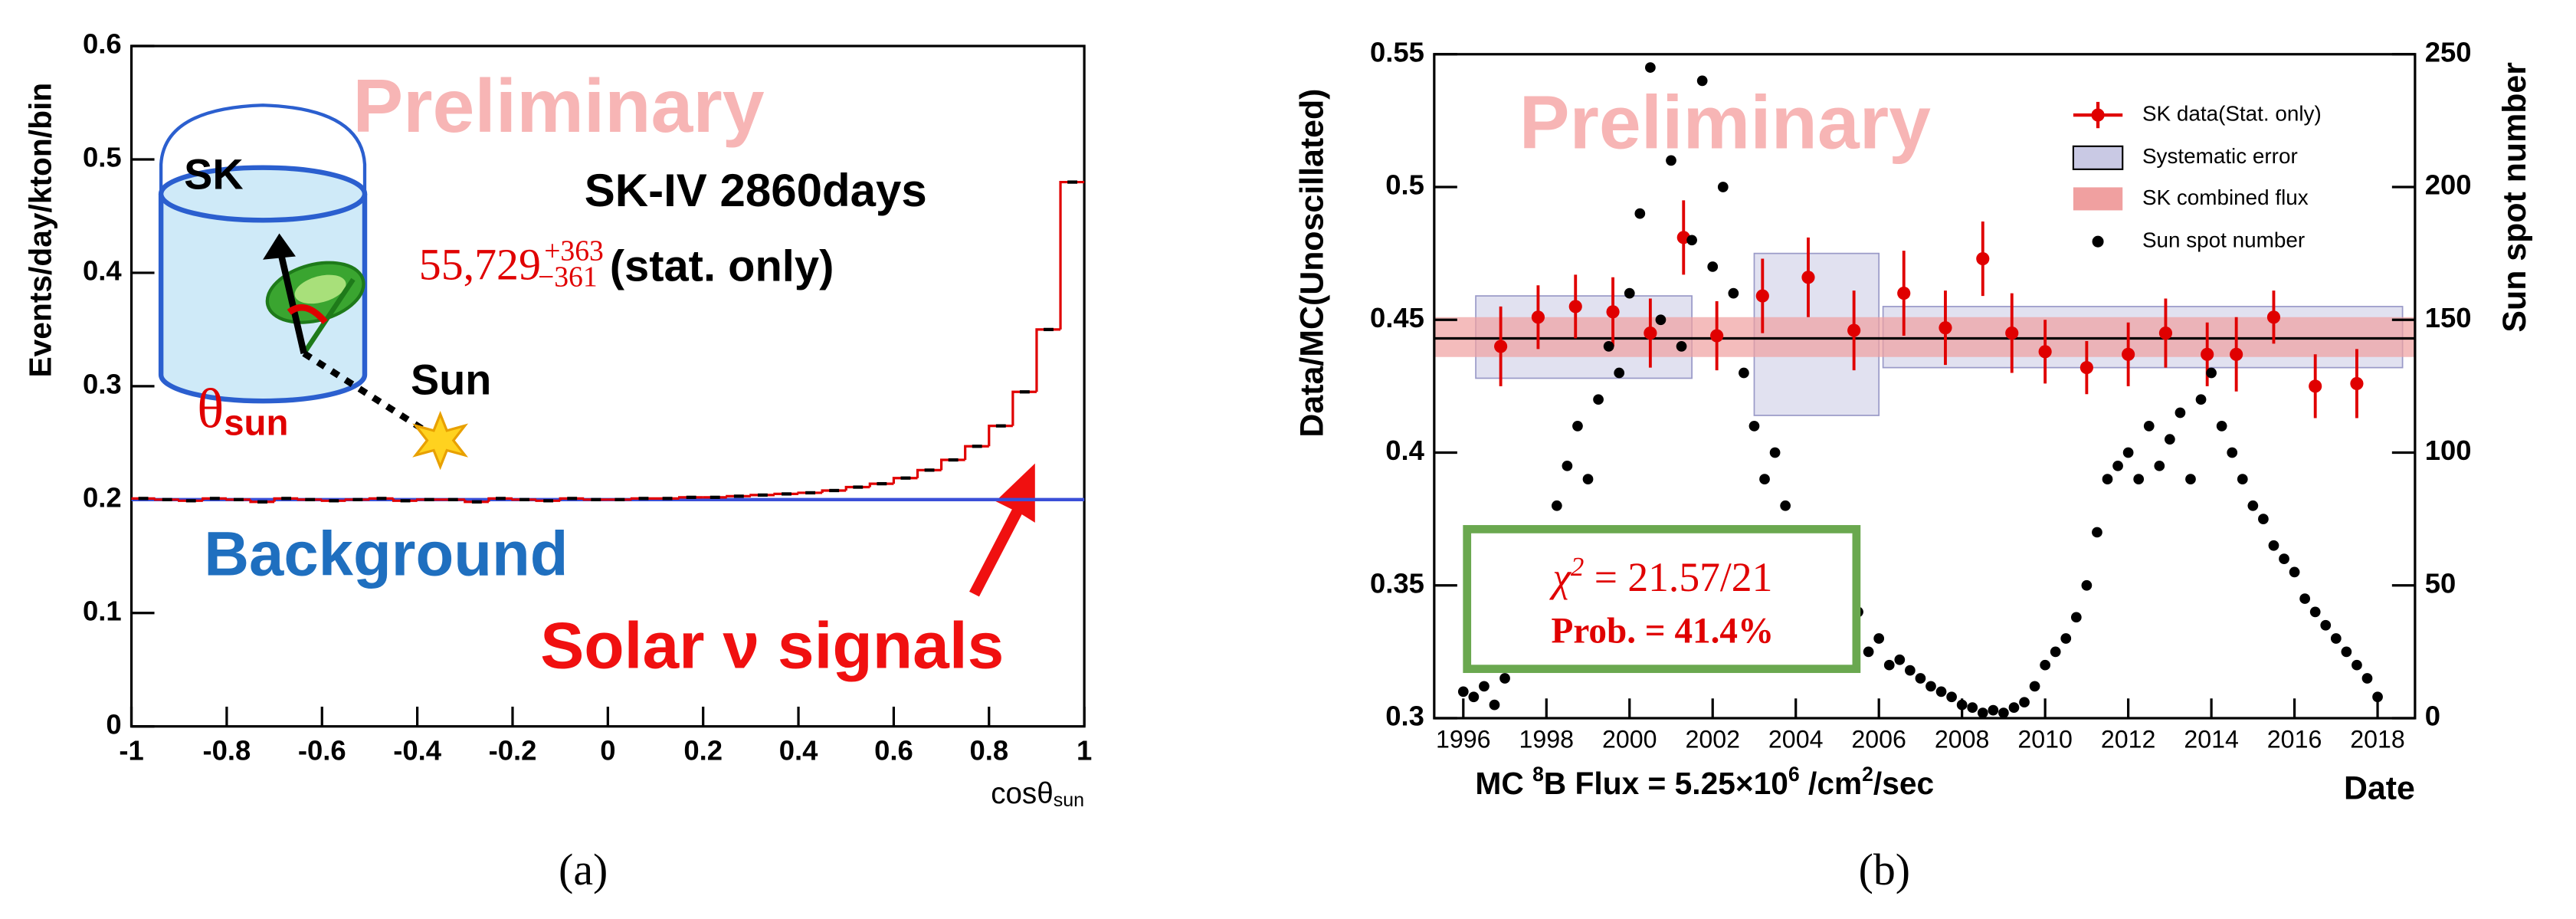 The height and width of the screenshot is (919, 2576). I want to click on y-tick-label: 0.6, so click(102, 44).